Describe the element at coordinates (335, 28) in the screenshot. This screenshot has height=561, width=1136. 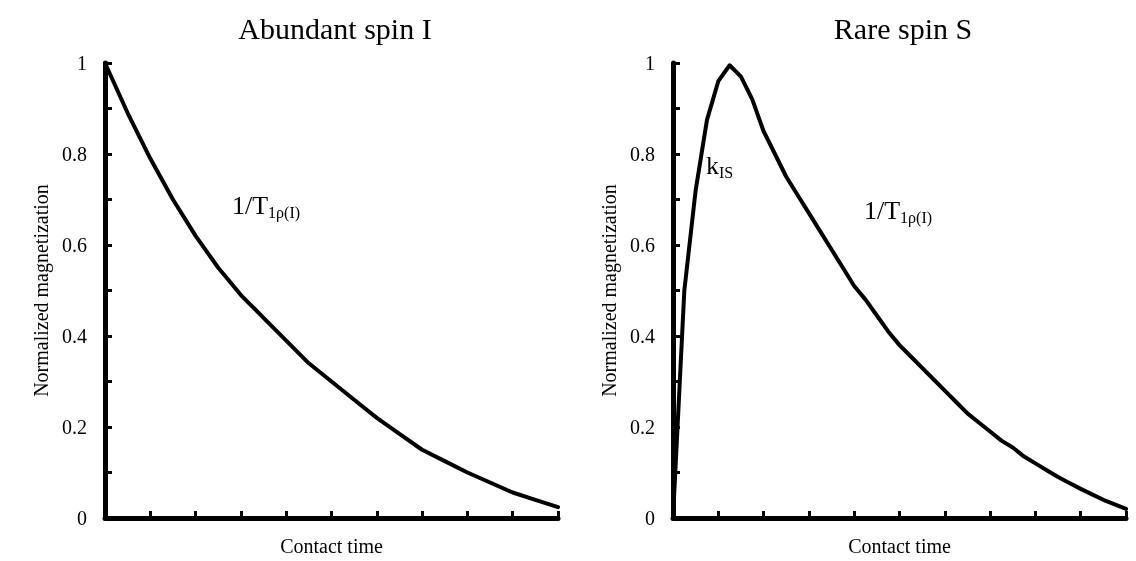
I see `chart-title: Abundant spin I` at that location.